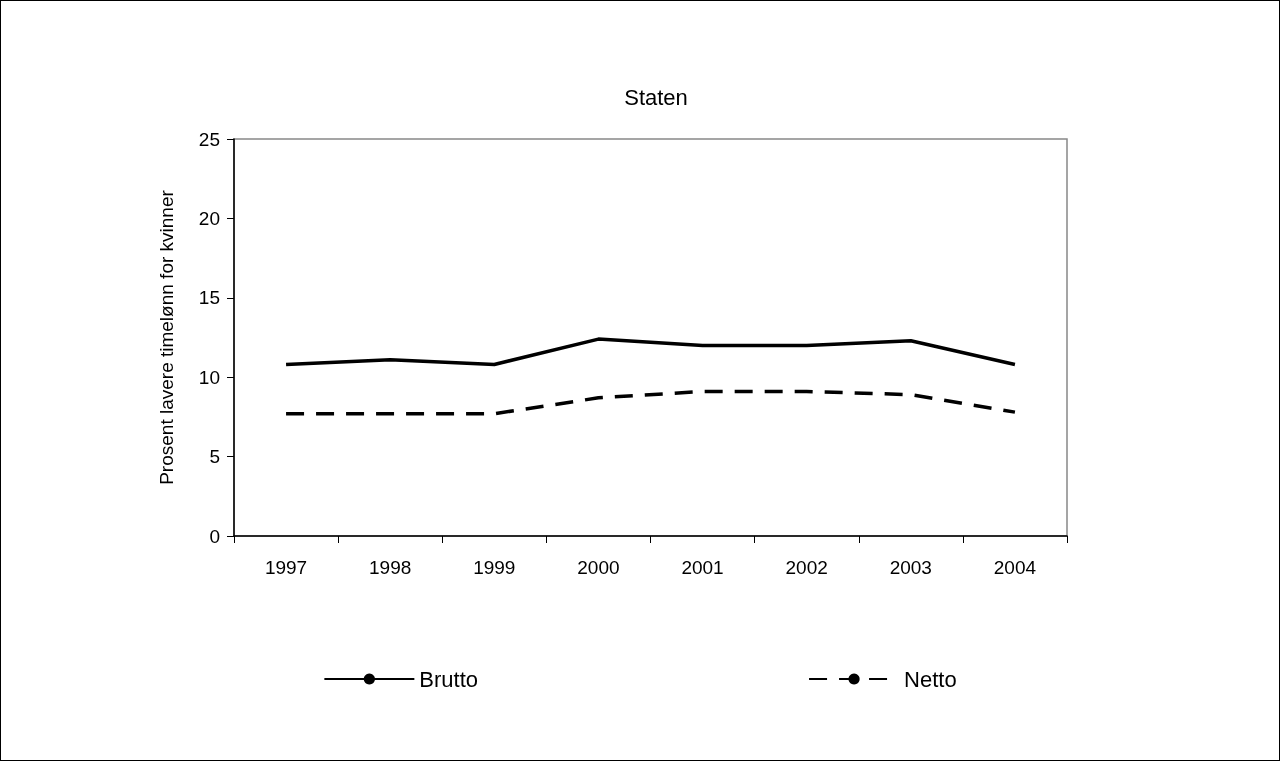  Describe the element at coordinates (702, 567) in the screenshot. I see `x-tick-label: 2001` at that location.